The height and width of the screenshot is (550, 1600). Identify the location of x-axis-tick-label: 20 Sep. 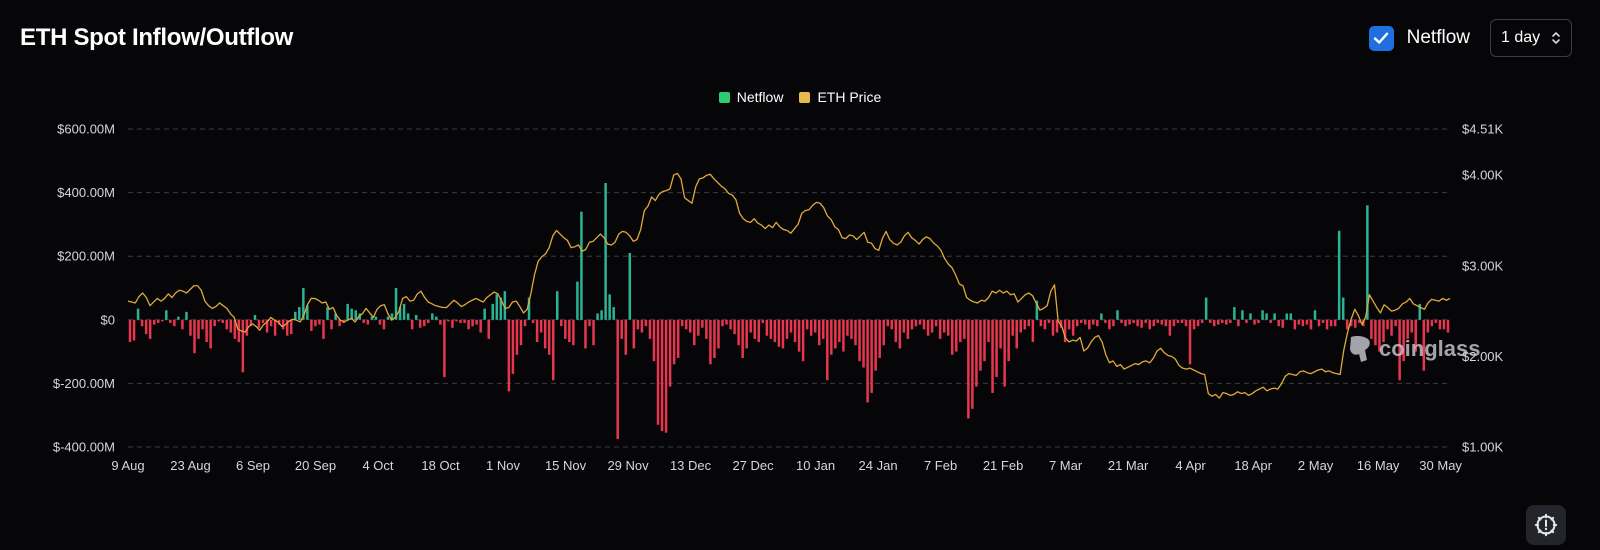
(315, 465).